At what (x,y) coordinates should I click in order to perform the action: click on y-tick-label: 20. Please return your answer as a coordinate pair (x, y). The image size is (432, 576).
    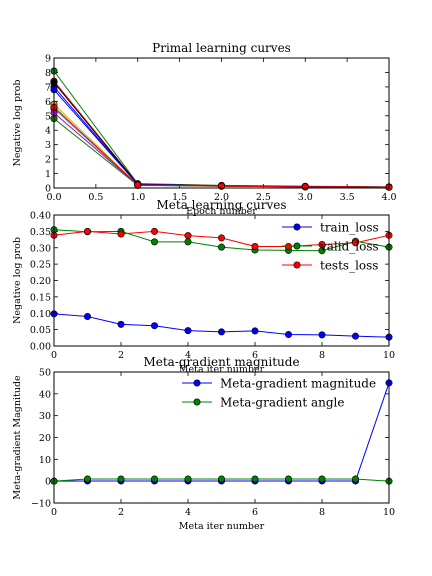
    Looking at the image, I should click on (45, 438).